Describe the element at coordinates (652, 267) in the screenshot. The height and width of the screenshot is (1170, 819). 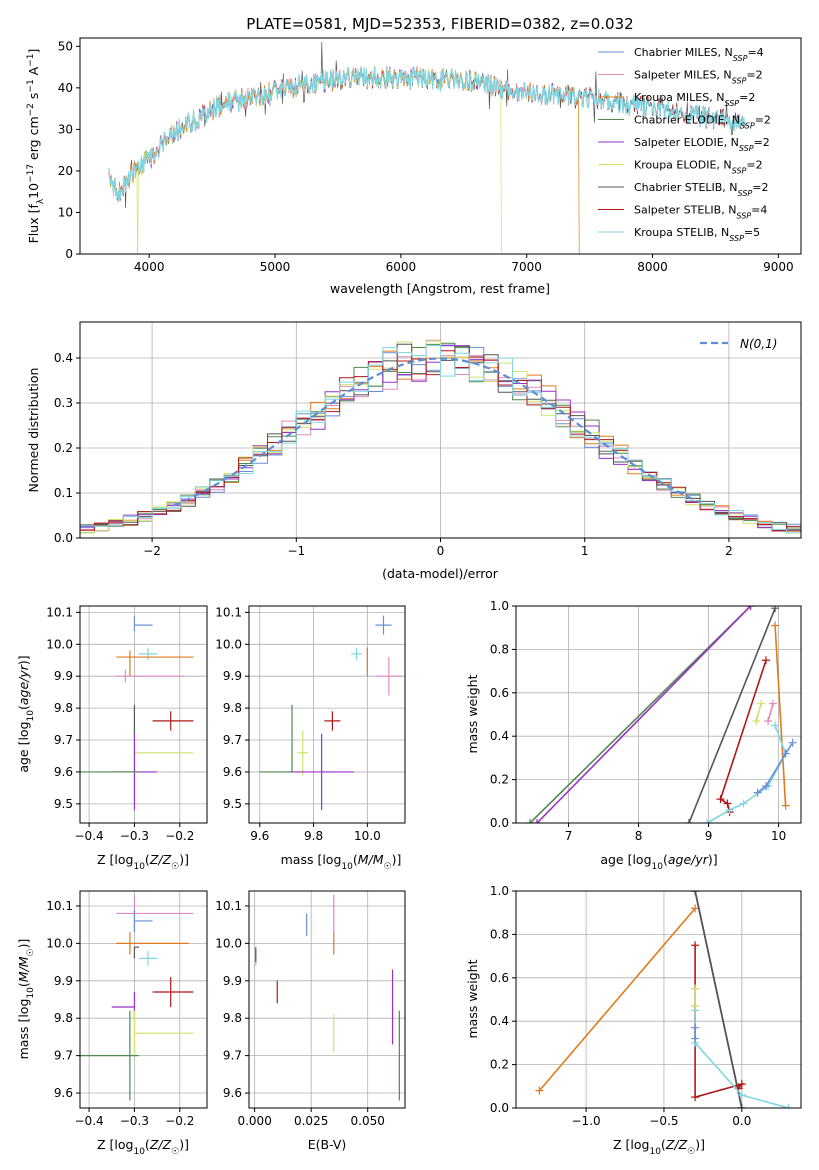
I see `x-tick-label: 8000` at that location.